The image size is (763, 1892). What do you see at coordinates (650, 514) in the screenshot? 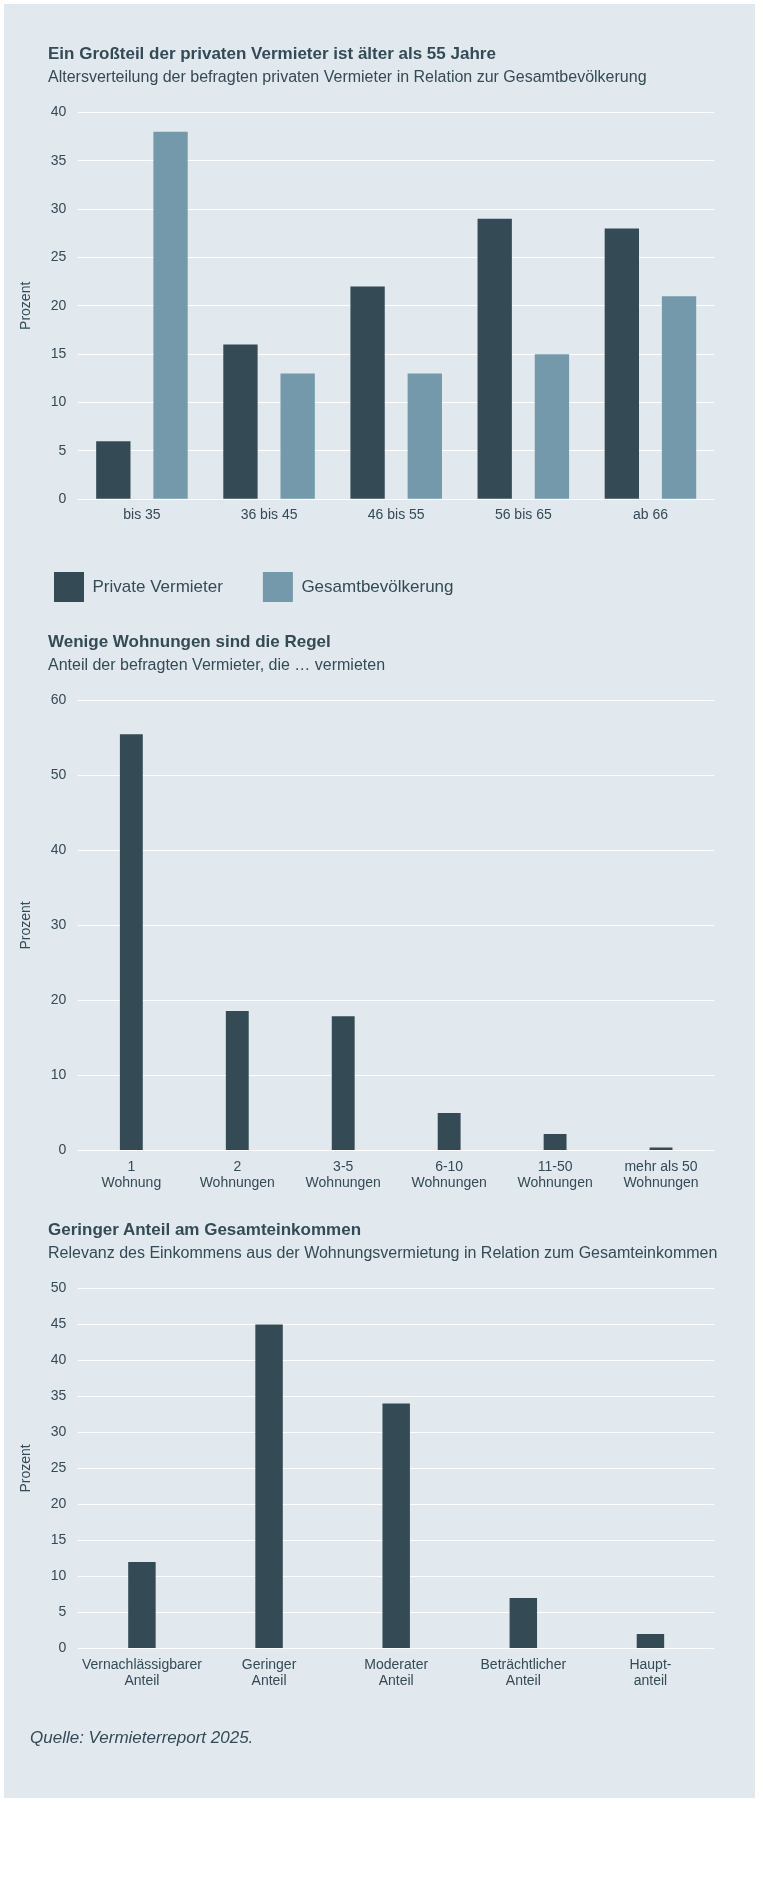
I see `x-tick-label: ab 66` at bounding box center [650, 514].